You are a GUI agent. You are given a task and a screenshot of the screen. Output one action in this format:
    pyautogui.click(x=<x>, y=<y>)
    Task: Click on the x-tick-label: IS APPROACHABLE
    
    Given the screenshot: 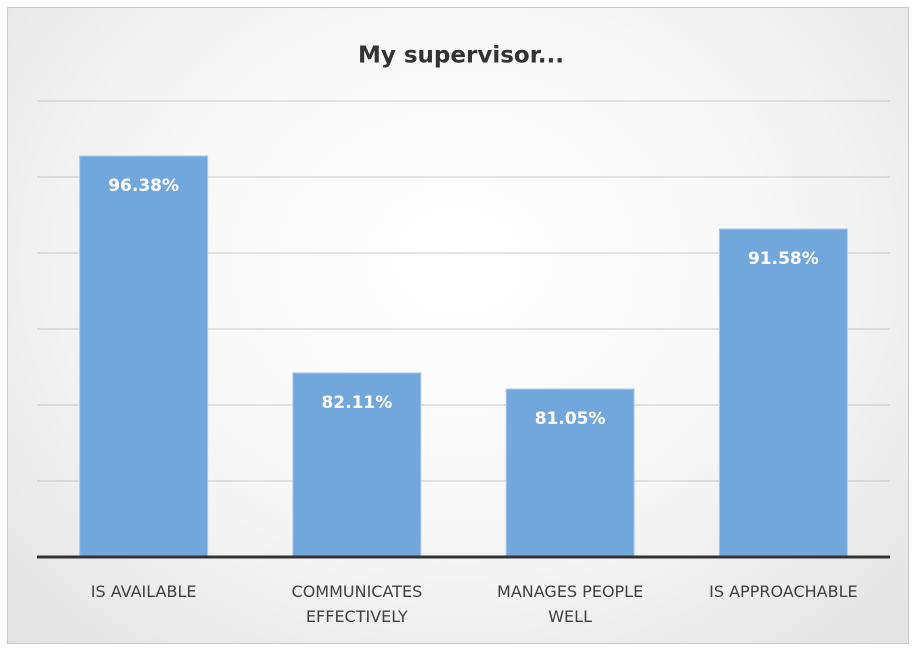 What is the action you would take?
    pyautogui.click(x=783, y=591)
    